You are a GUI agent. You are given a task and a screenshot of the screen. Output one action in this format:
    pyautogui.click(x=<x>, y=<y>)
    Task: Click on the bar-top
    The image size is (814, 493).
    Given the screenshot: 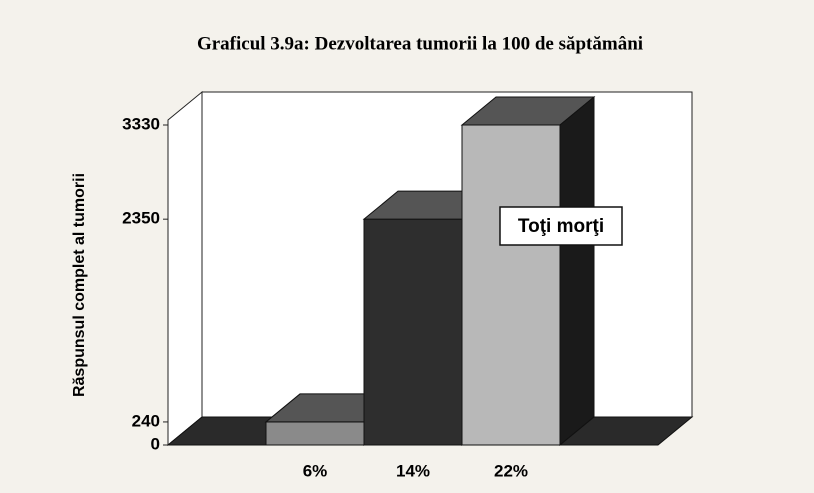 What is the action you would take?
    pyautogui.click(x=626, y=431)
    